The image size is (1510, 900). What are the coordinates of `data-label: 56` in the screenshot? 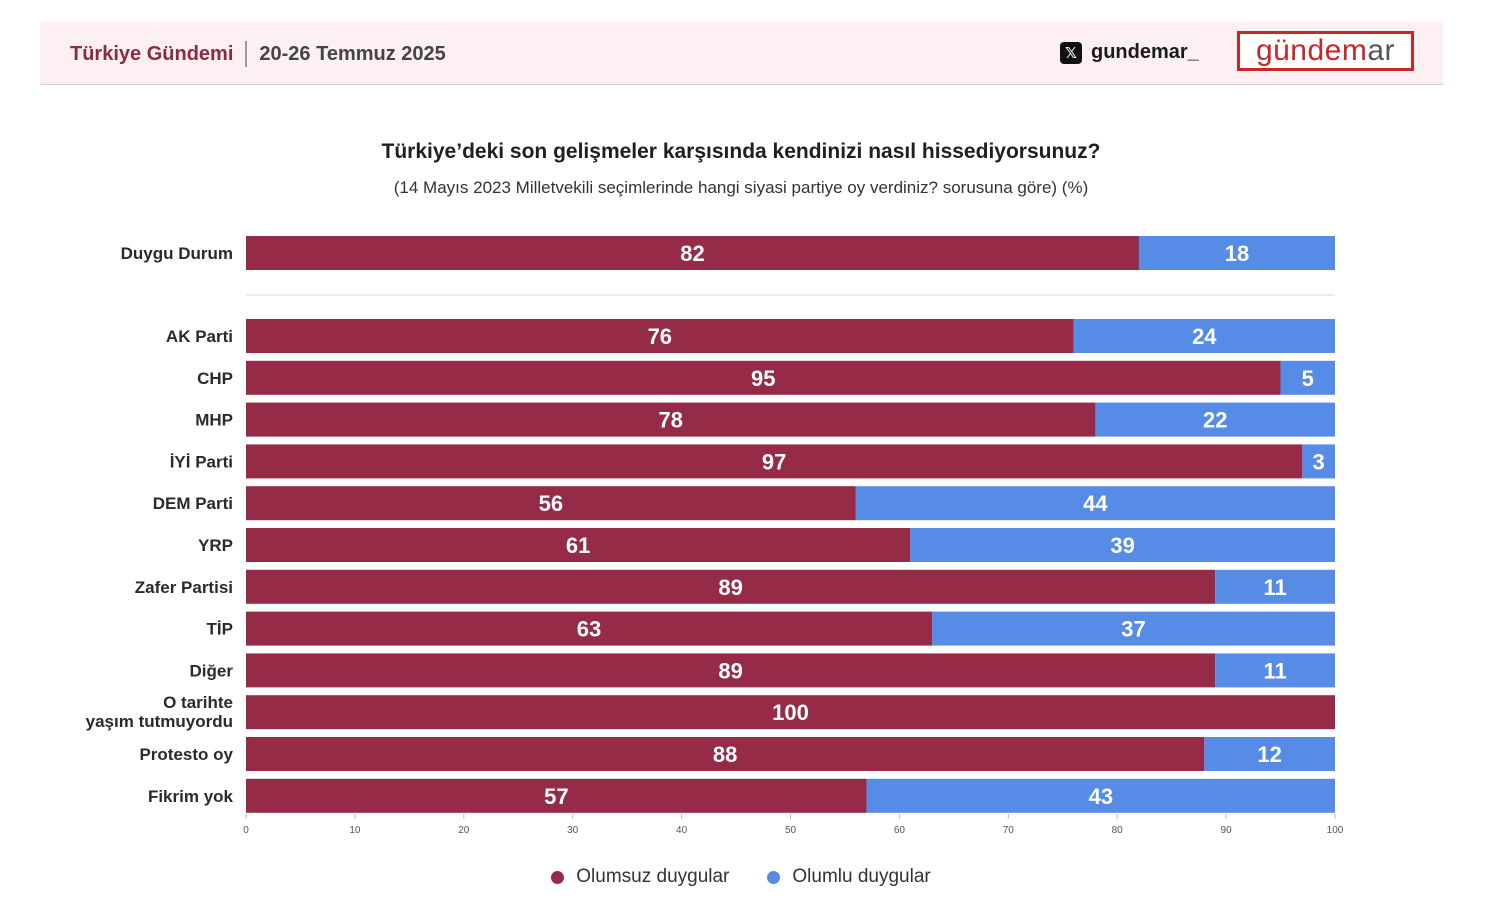 It's located at (551, 503).